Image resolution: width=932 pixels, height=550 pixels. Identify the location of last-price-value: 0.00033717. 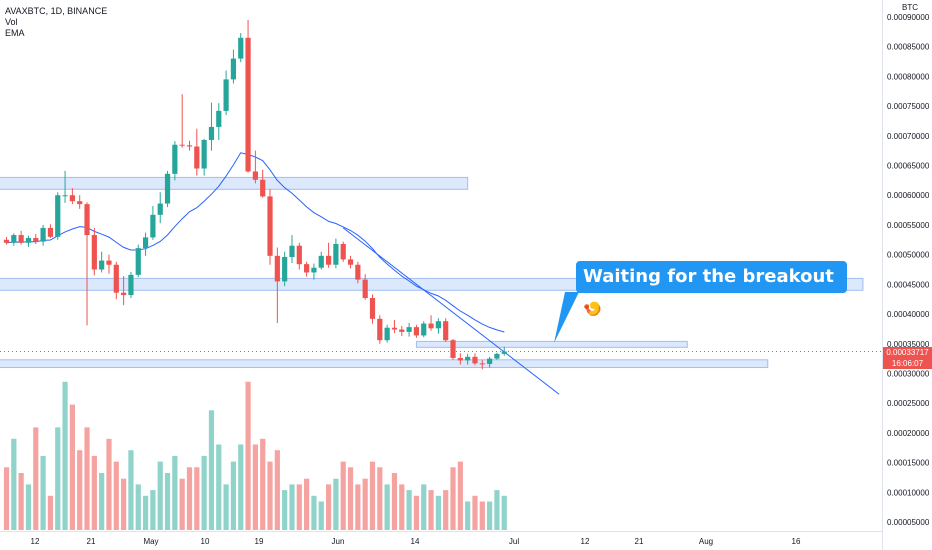
(907, 352).